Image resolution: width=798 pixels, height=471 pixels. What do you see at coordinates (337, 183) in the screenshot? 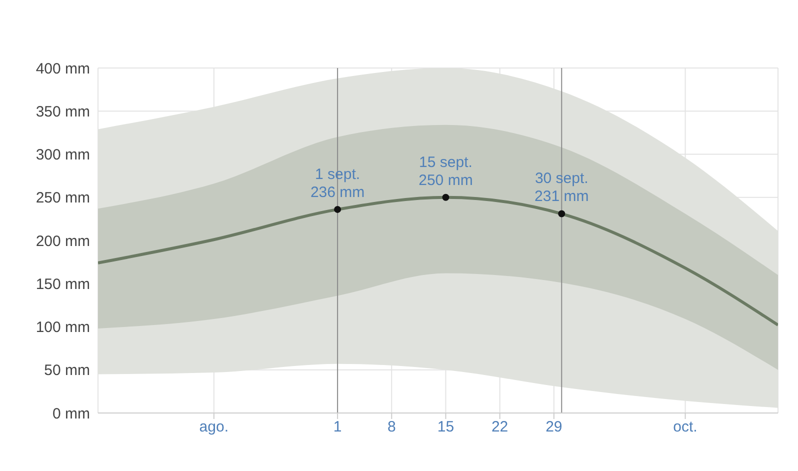
I see `data-label: 1 sept. 236 mm` at bounding box center [337, 183].